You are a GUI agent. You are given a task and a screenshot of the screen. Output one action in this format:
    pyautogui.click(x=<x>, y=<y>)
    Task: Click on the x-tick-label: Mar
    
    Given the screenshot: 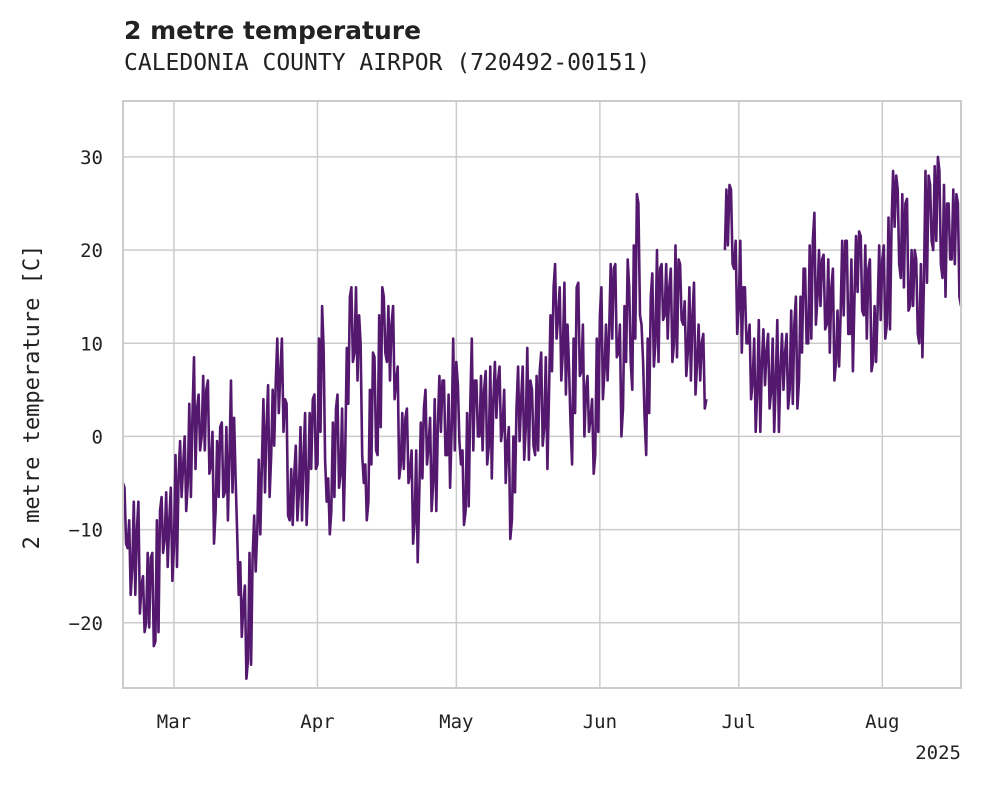 What is the action you would take?
    pyautogui.click(x=174, y=722)
    